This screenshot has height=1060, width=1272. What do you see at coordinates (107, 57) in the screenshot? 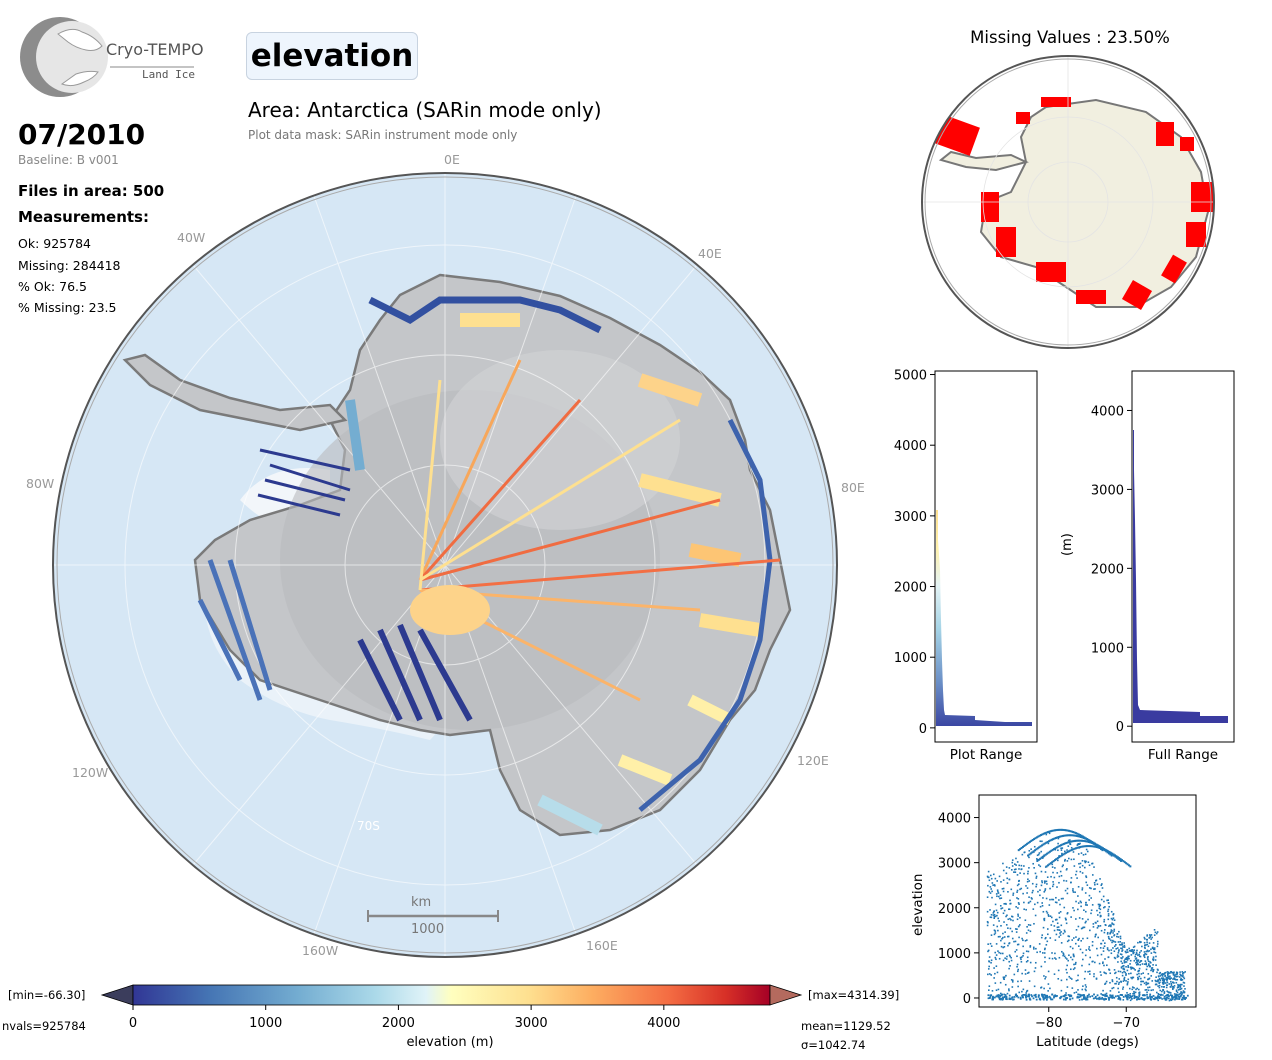
I see `logo-globe-icon` at bounding box center [107, 57].